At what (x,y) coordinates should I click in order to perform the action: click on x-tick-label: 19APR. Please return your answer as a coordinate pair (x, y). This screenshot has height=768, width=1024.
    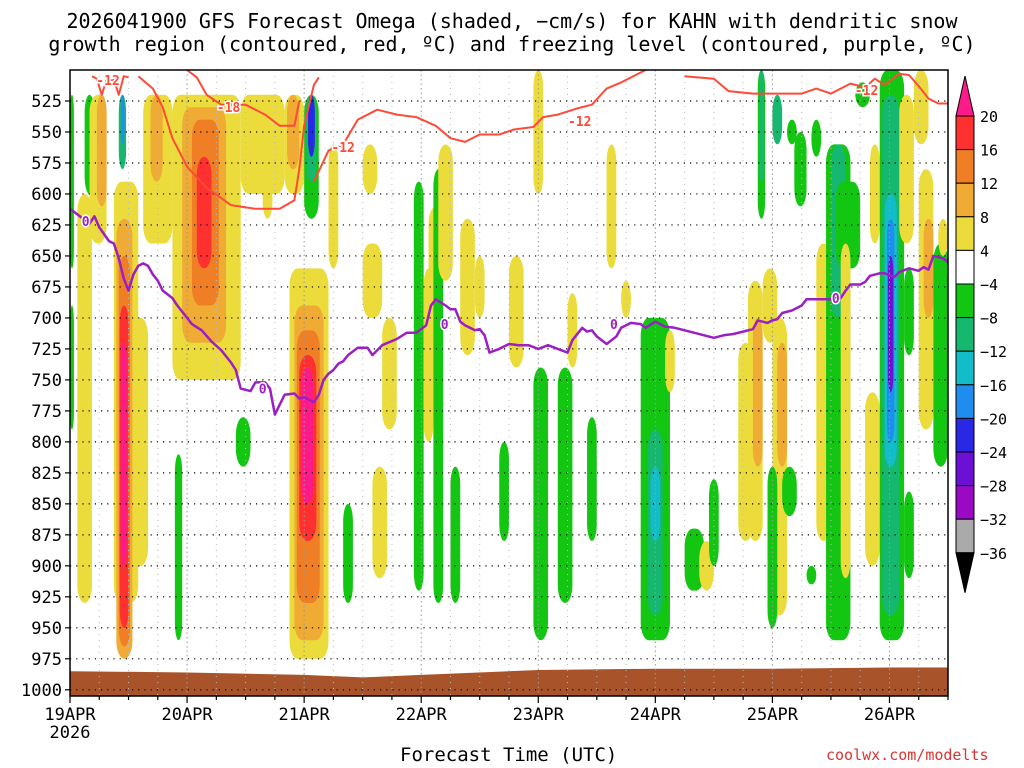
    Looking at the image, I should click on (70, 715).